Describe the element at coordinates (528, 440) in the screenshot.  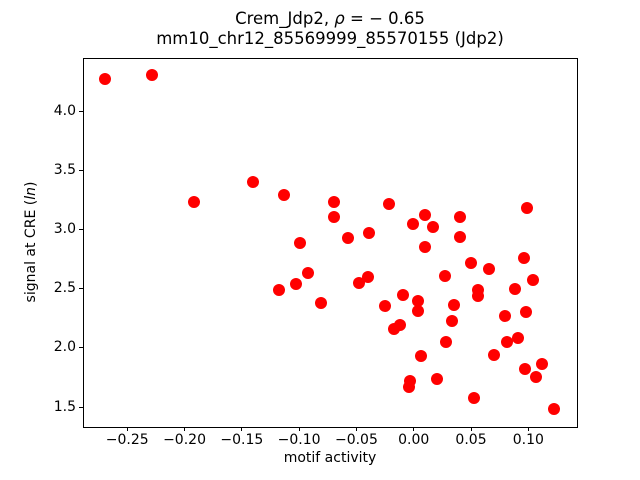
I see `x-tick-label: 0.10` at that location.